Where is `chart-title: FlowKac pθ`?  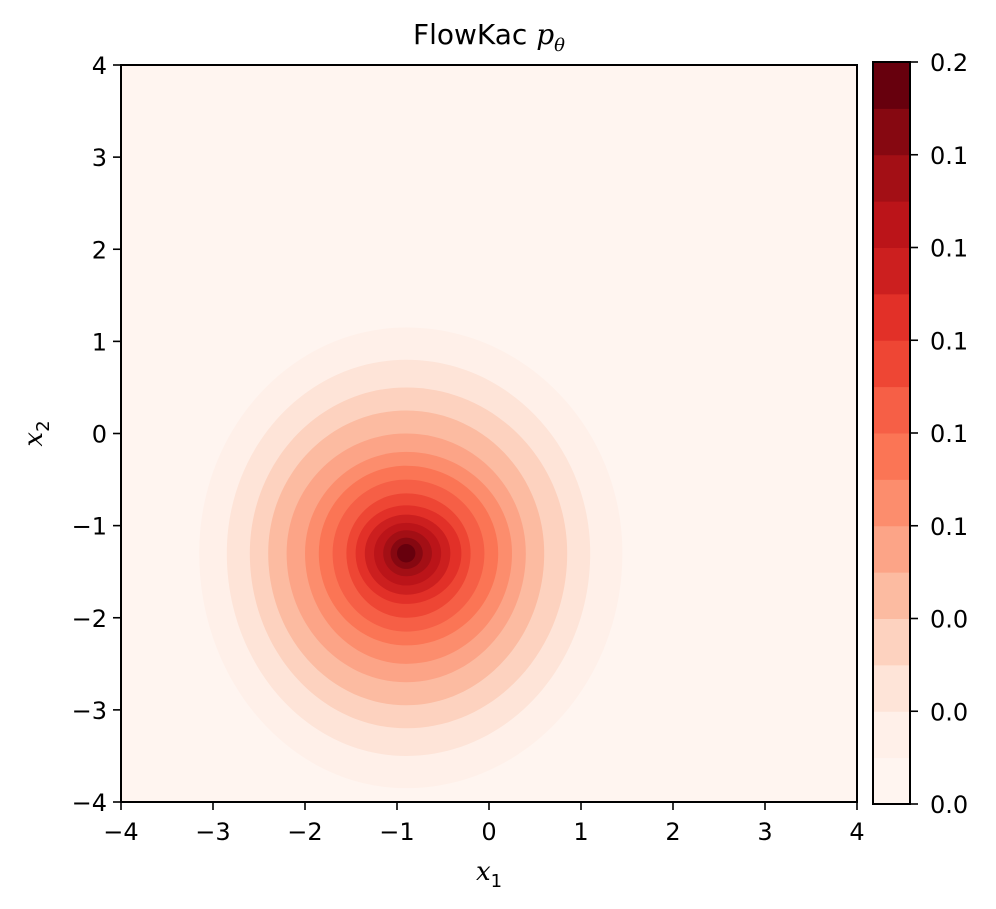 chart-title: FlowKac pθ is located at coordinates (489, 37).